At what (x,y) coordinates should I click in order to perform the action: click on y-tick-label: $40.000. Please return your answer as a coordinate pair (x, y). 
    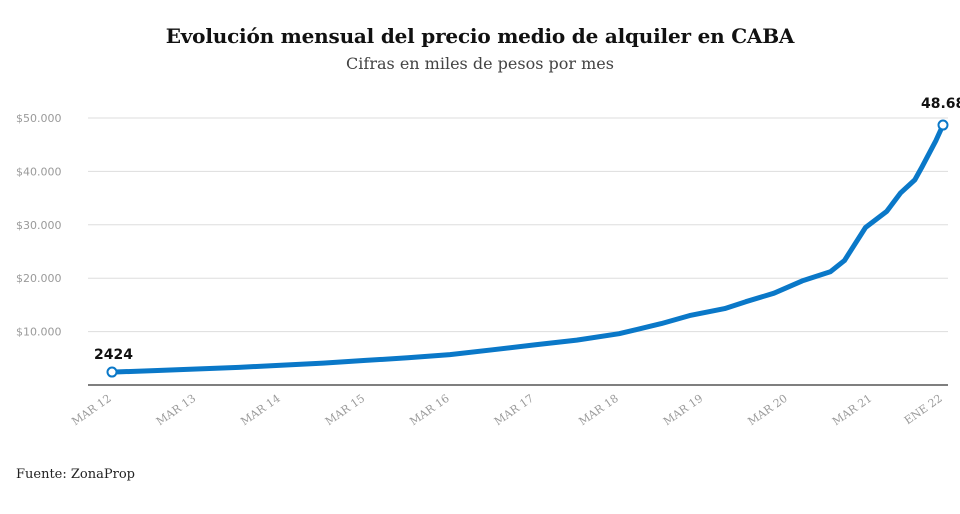
    Looking at the image, I should click on (39, 171).